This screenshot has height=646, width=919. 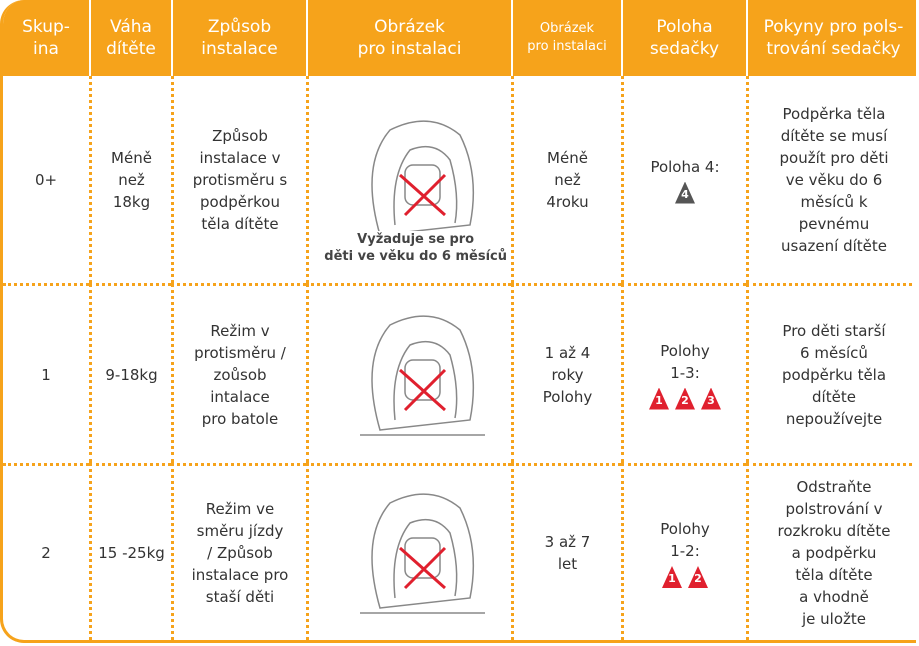 I want to click on cell-line: 6 měsíců, so click(x=834, y=352).